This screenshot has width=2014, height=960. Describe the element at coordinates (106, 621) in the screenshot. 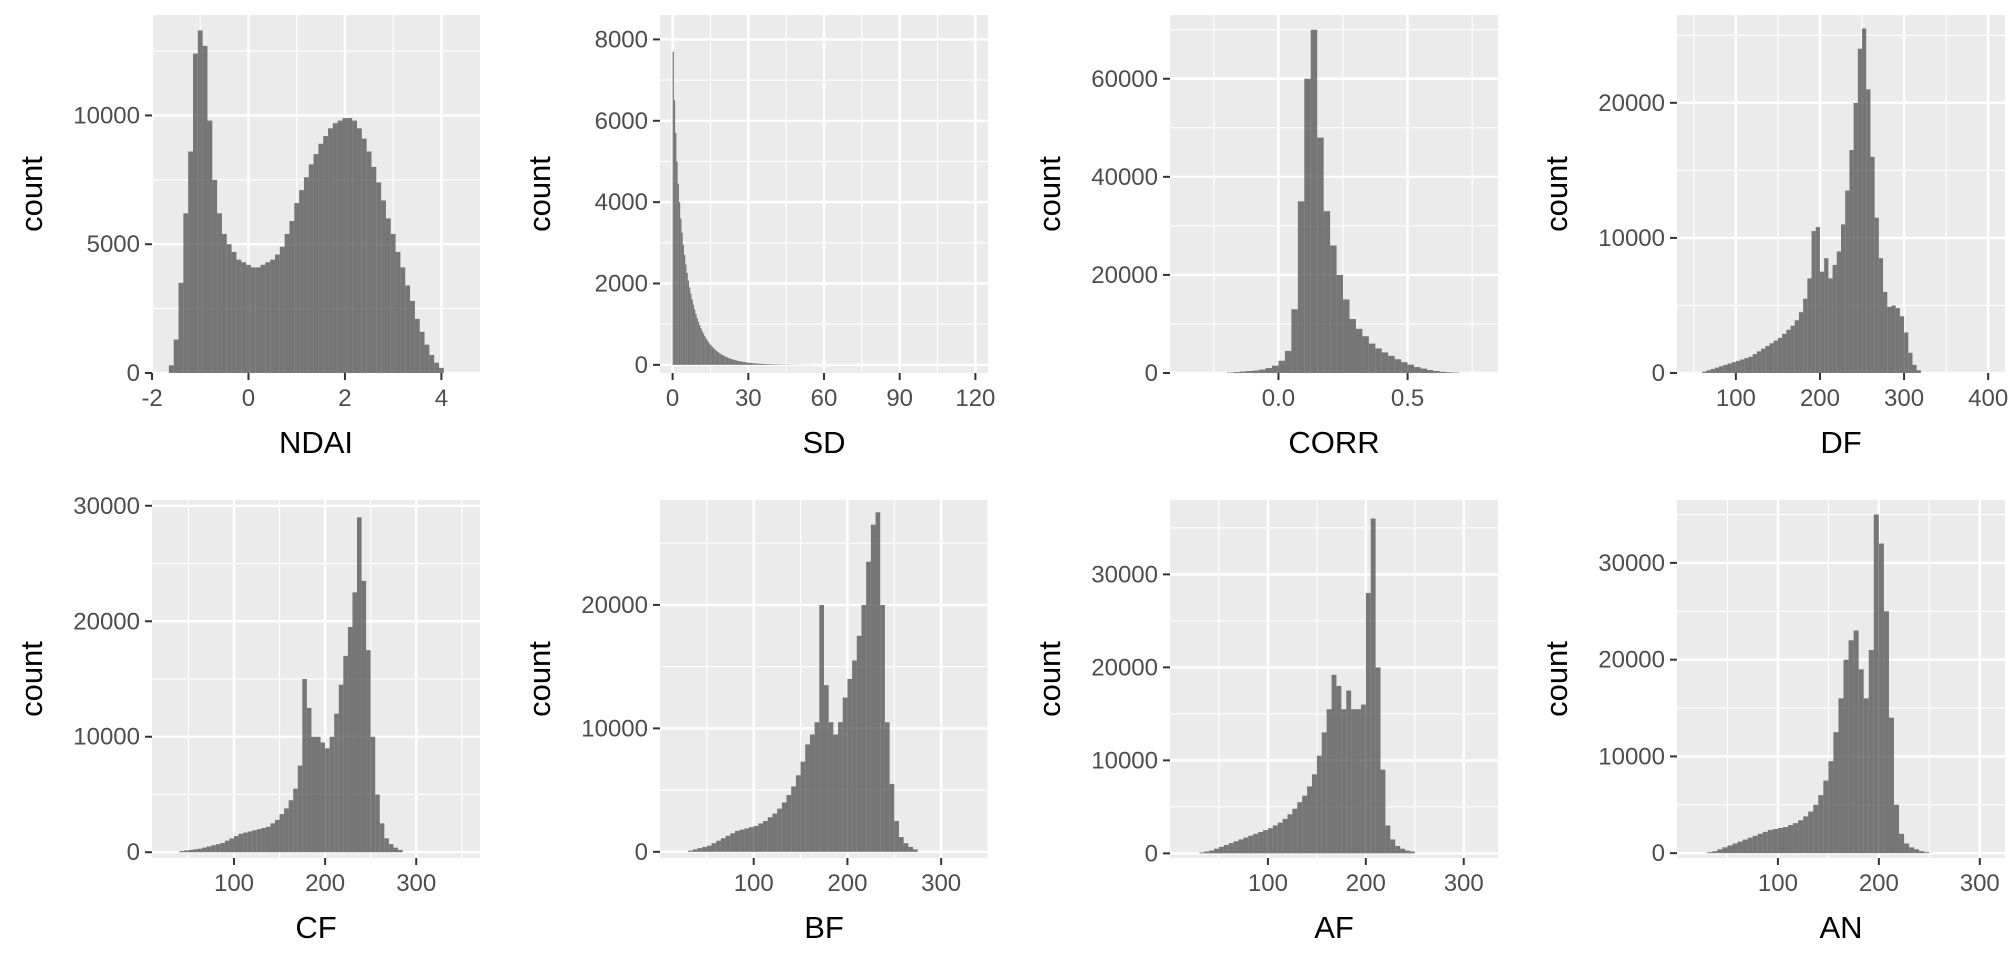

I see `y-tick-label: 20000` at that location.